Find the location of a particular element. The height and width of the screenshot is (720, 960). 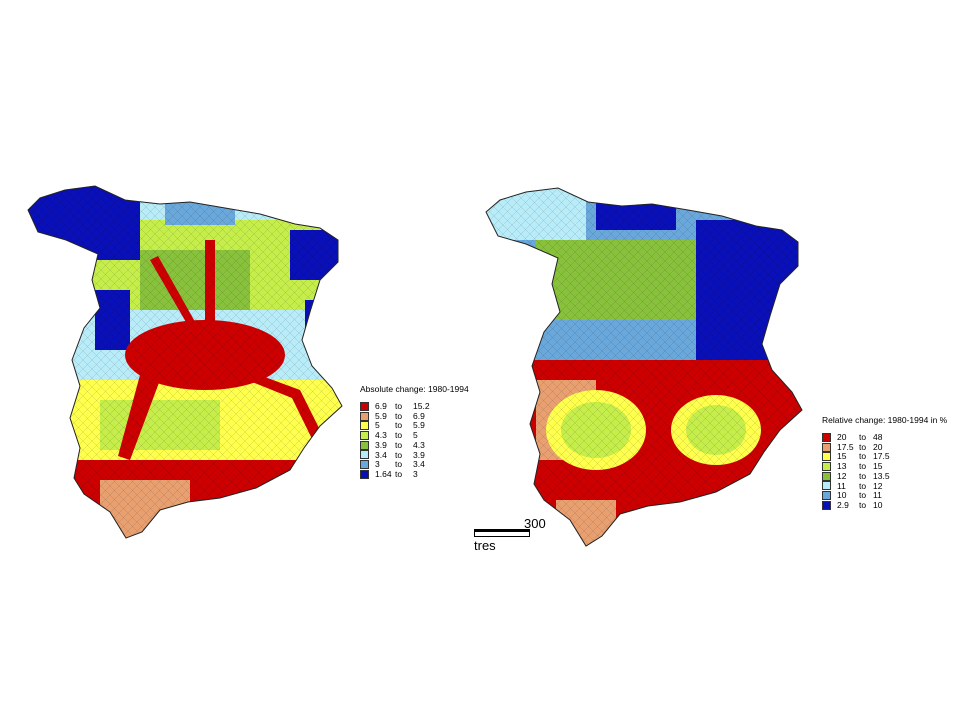

legend-hi: 13.5 is located at coordinates (881, 475).